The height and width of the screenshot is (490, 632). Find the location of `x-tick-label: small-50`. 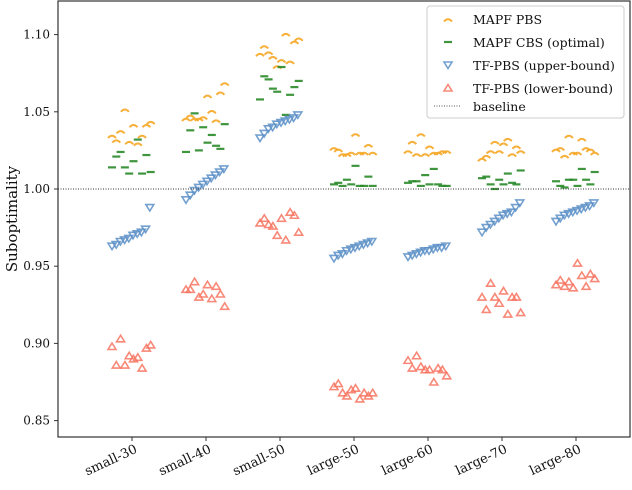

x-tick-label: small-50 is located at coordinates (259, 460).